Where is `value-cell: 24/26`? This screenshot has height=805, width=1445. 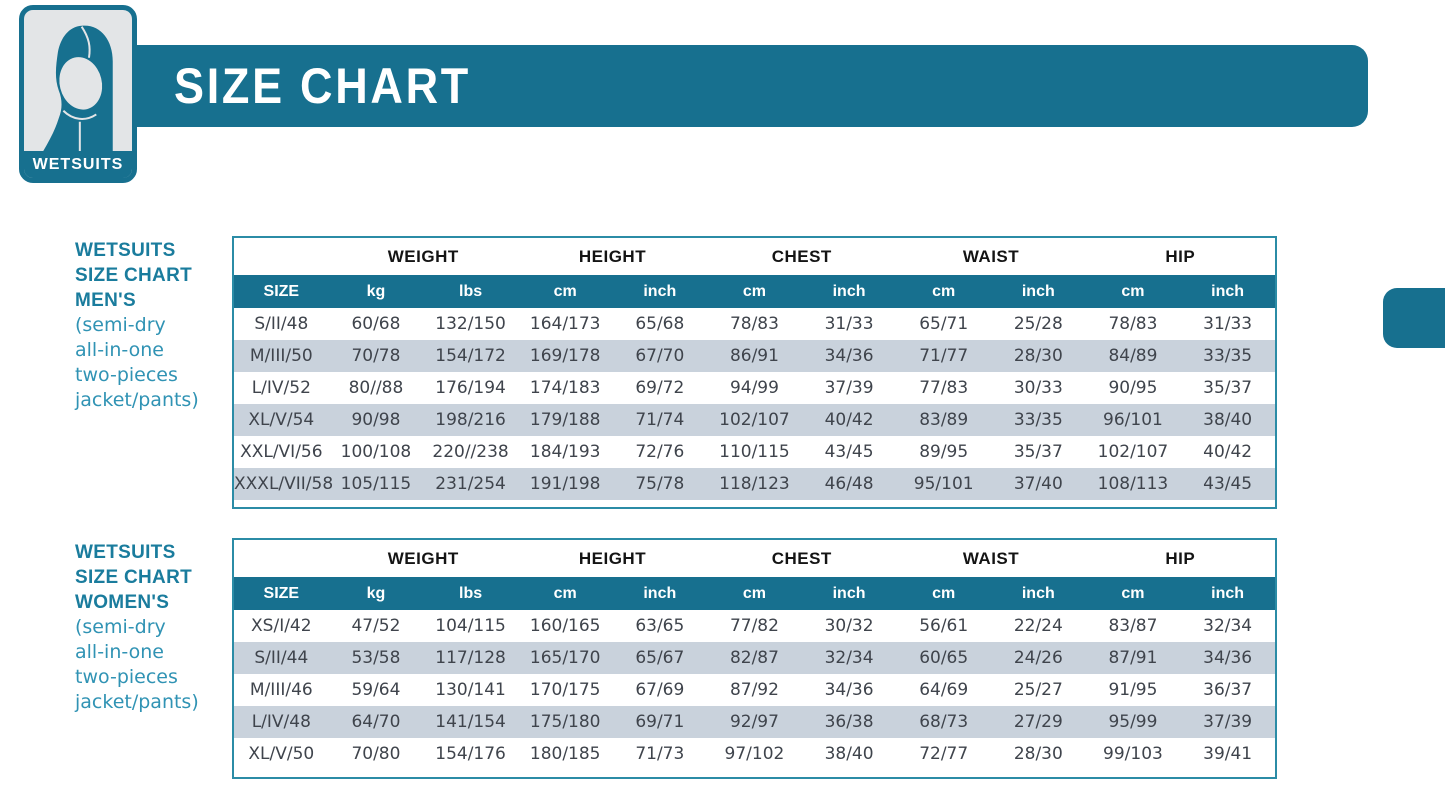 value-cell: 24/26 is located at coordinates (1038, 658).